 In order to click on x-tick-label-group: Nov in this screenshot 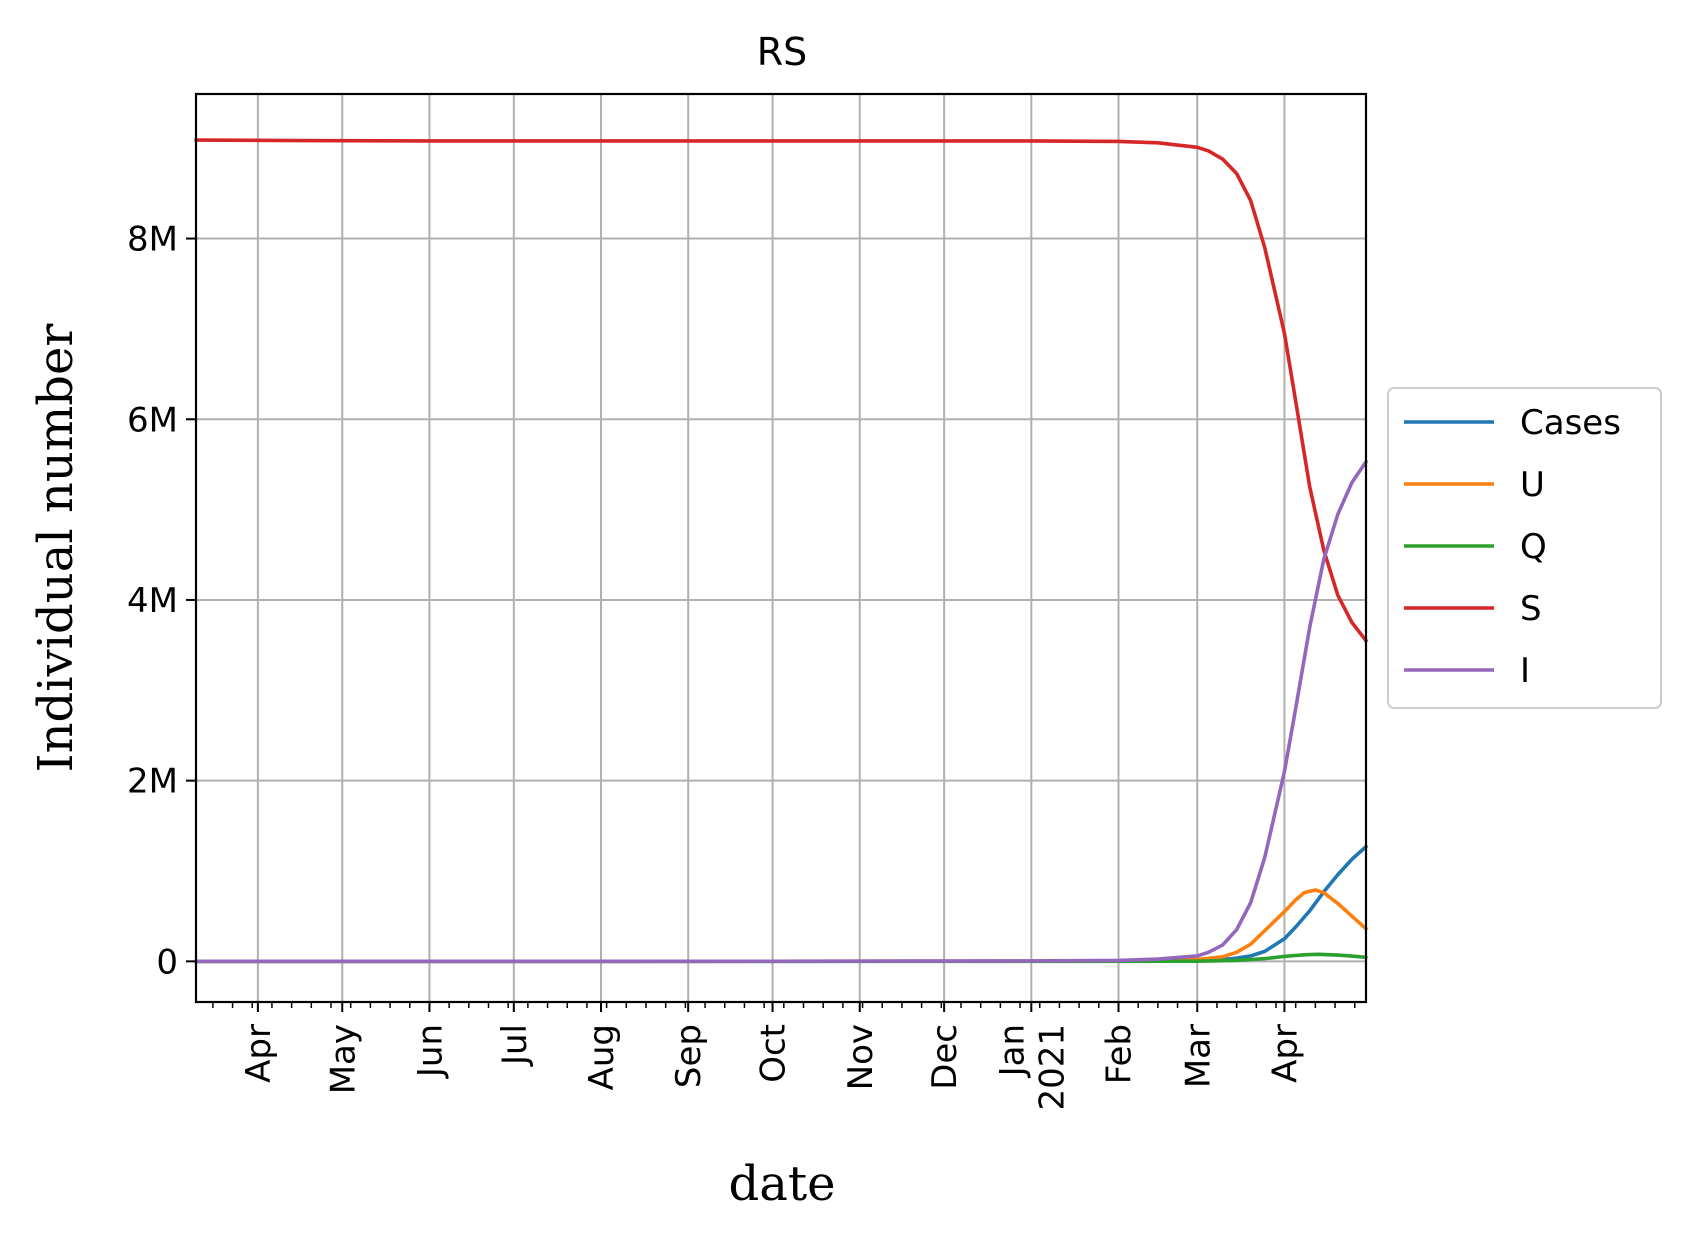, I will do `click(861, 1057)`.